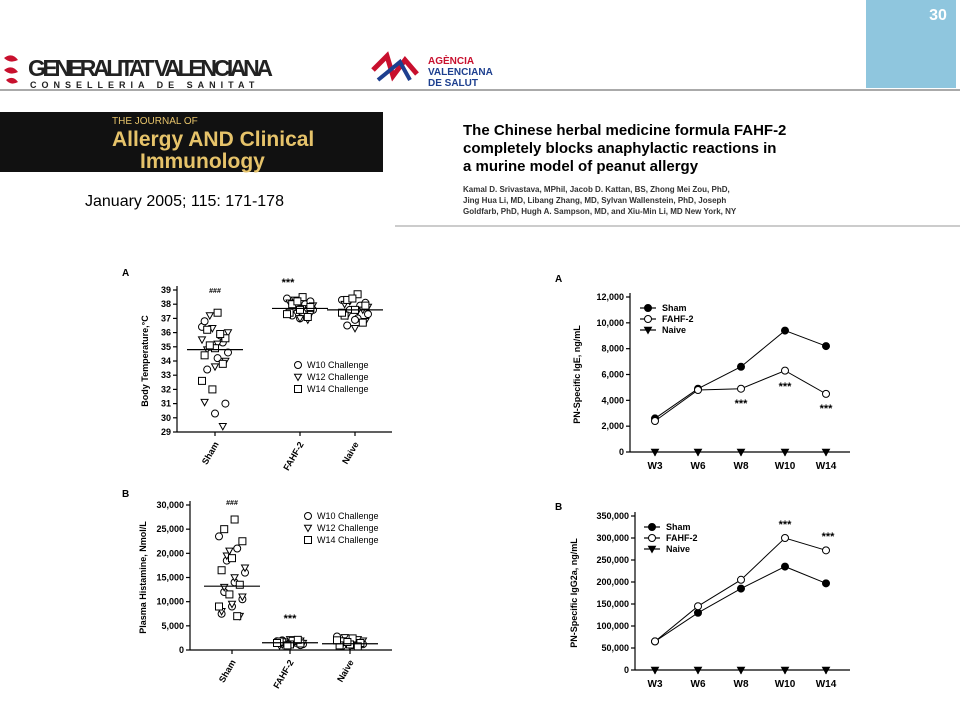 This screenshot has height=720, width=960. What do you see at coordinates (227, 671) in the screenshot?
I see `x-tick-label: Sham` at bounding box center [227, 671].